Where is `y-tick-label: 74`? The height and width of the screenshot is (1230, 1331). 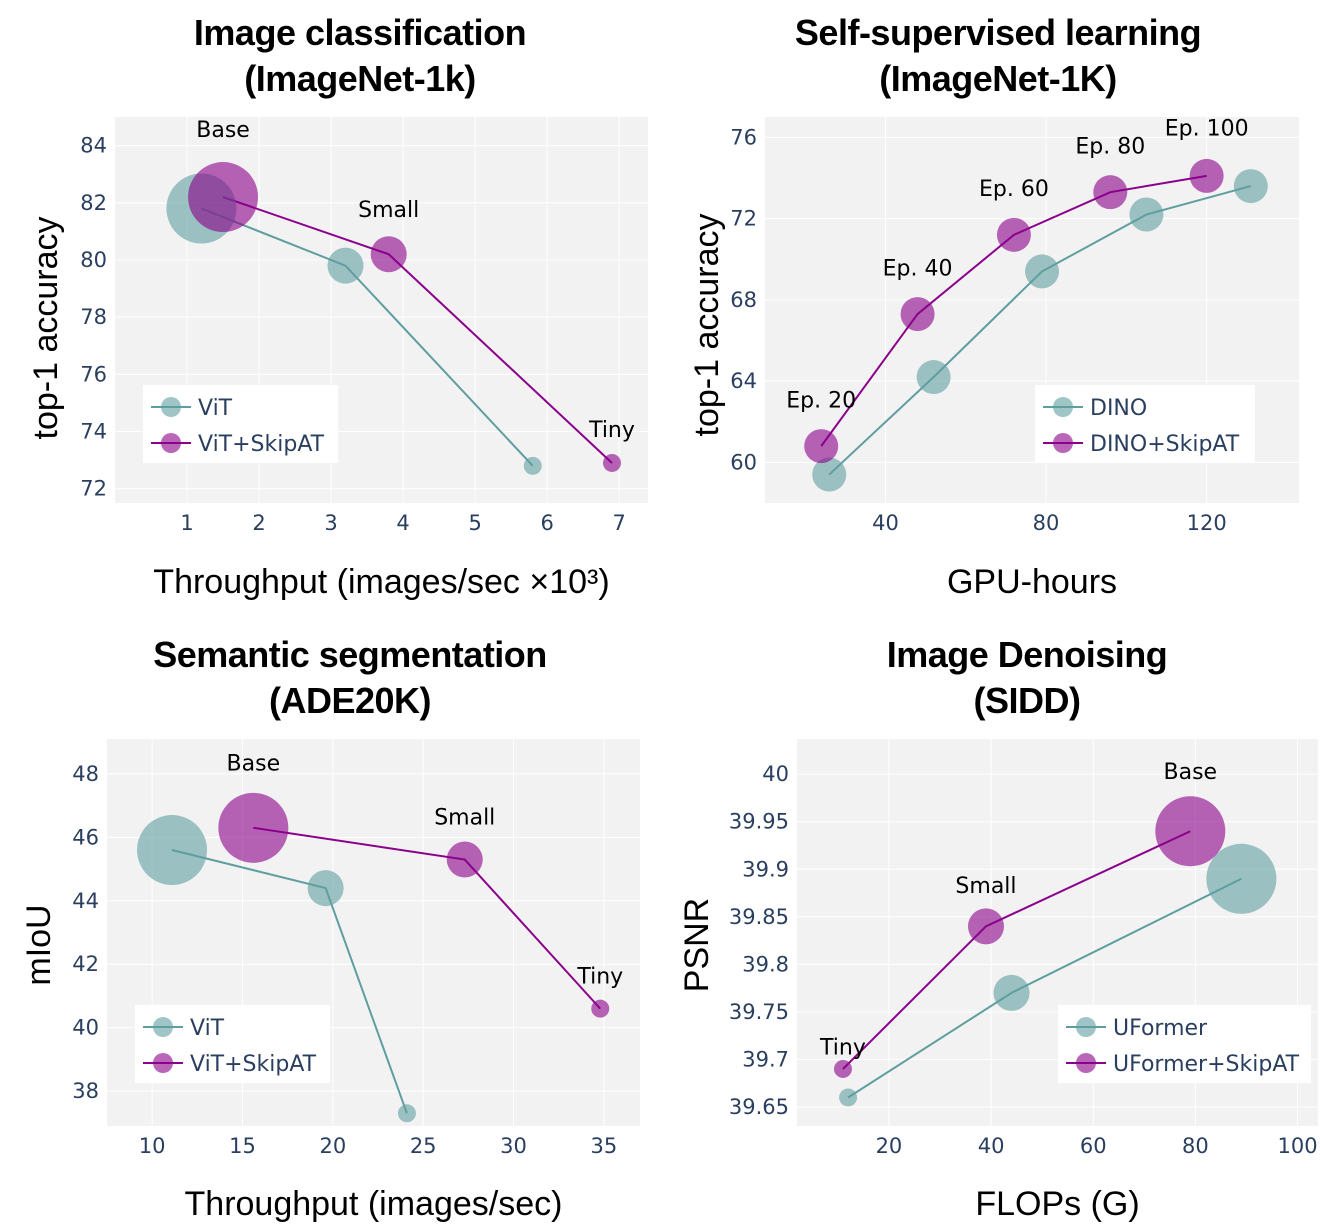 y-tick-label: 74 is located at coordinates (93, 432).